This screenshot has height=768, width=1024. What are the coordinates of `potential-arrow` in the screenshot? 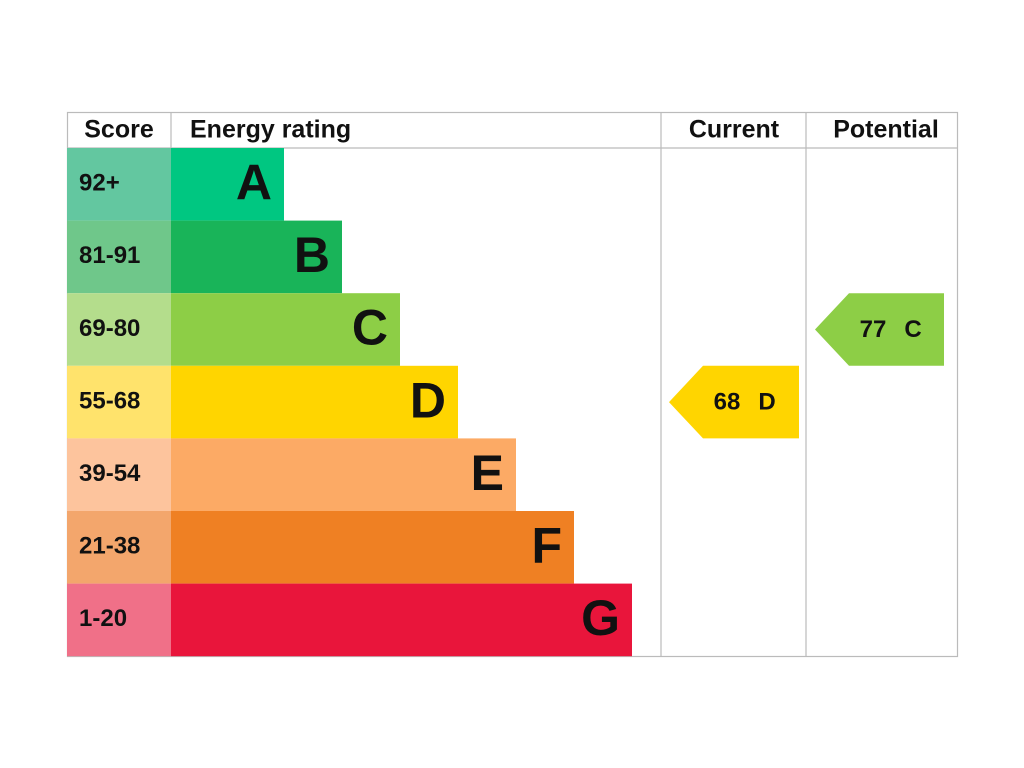 It's located at (879, 329).